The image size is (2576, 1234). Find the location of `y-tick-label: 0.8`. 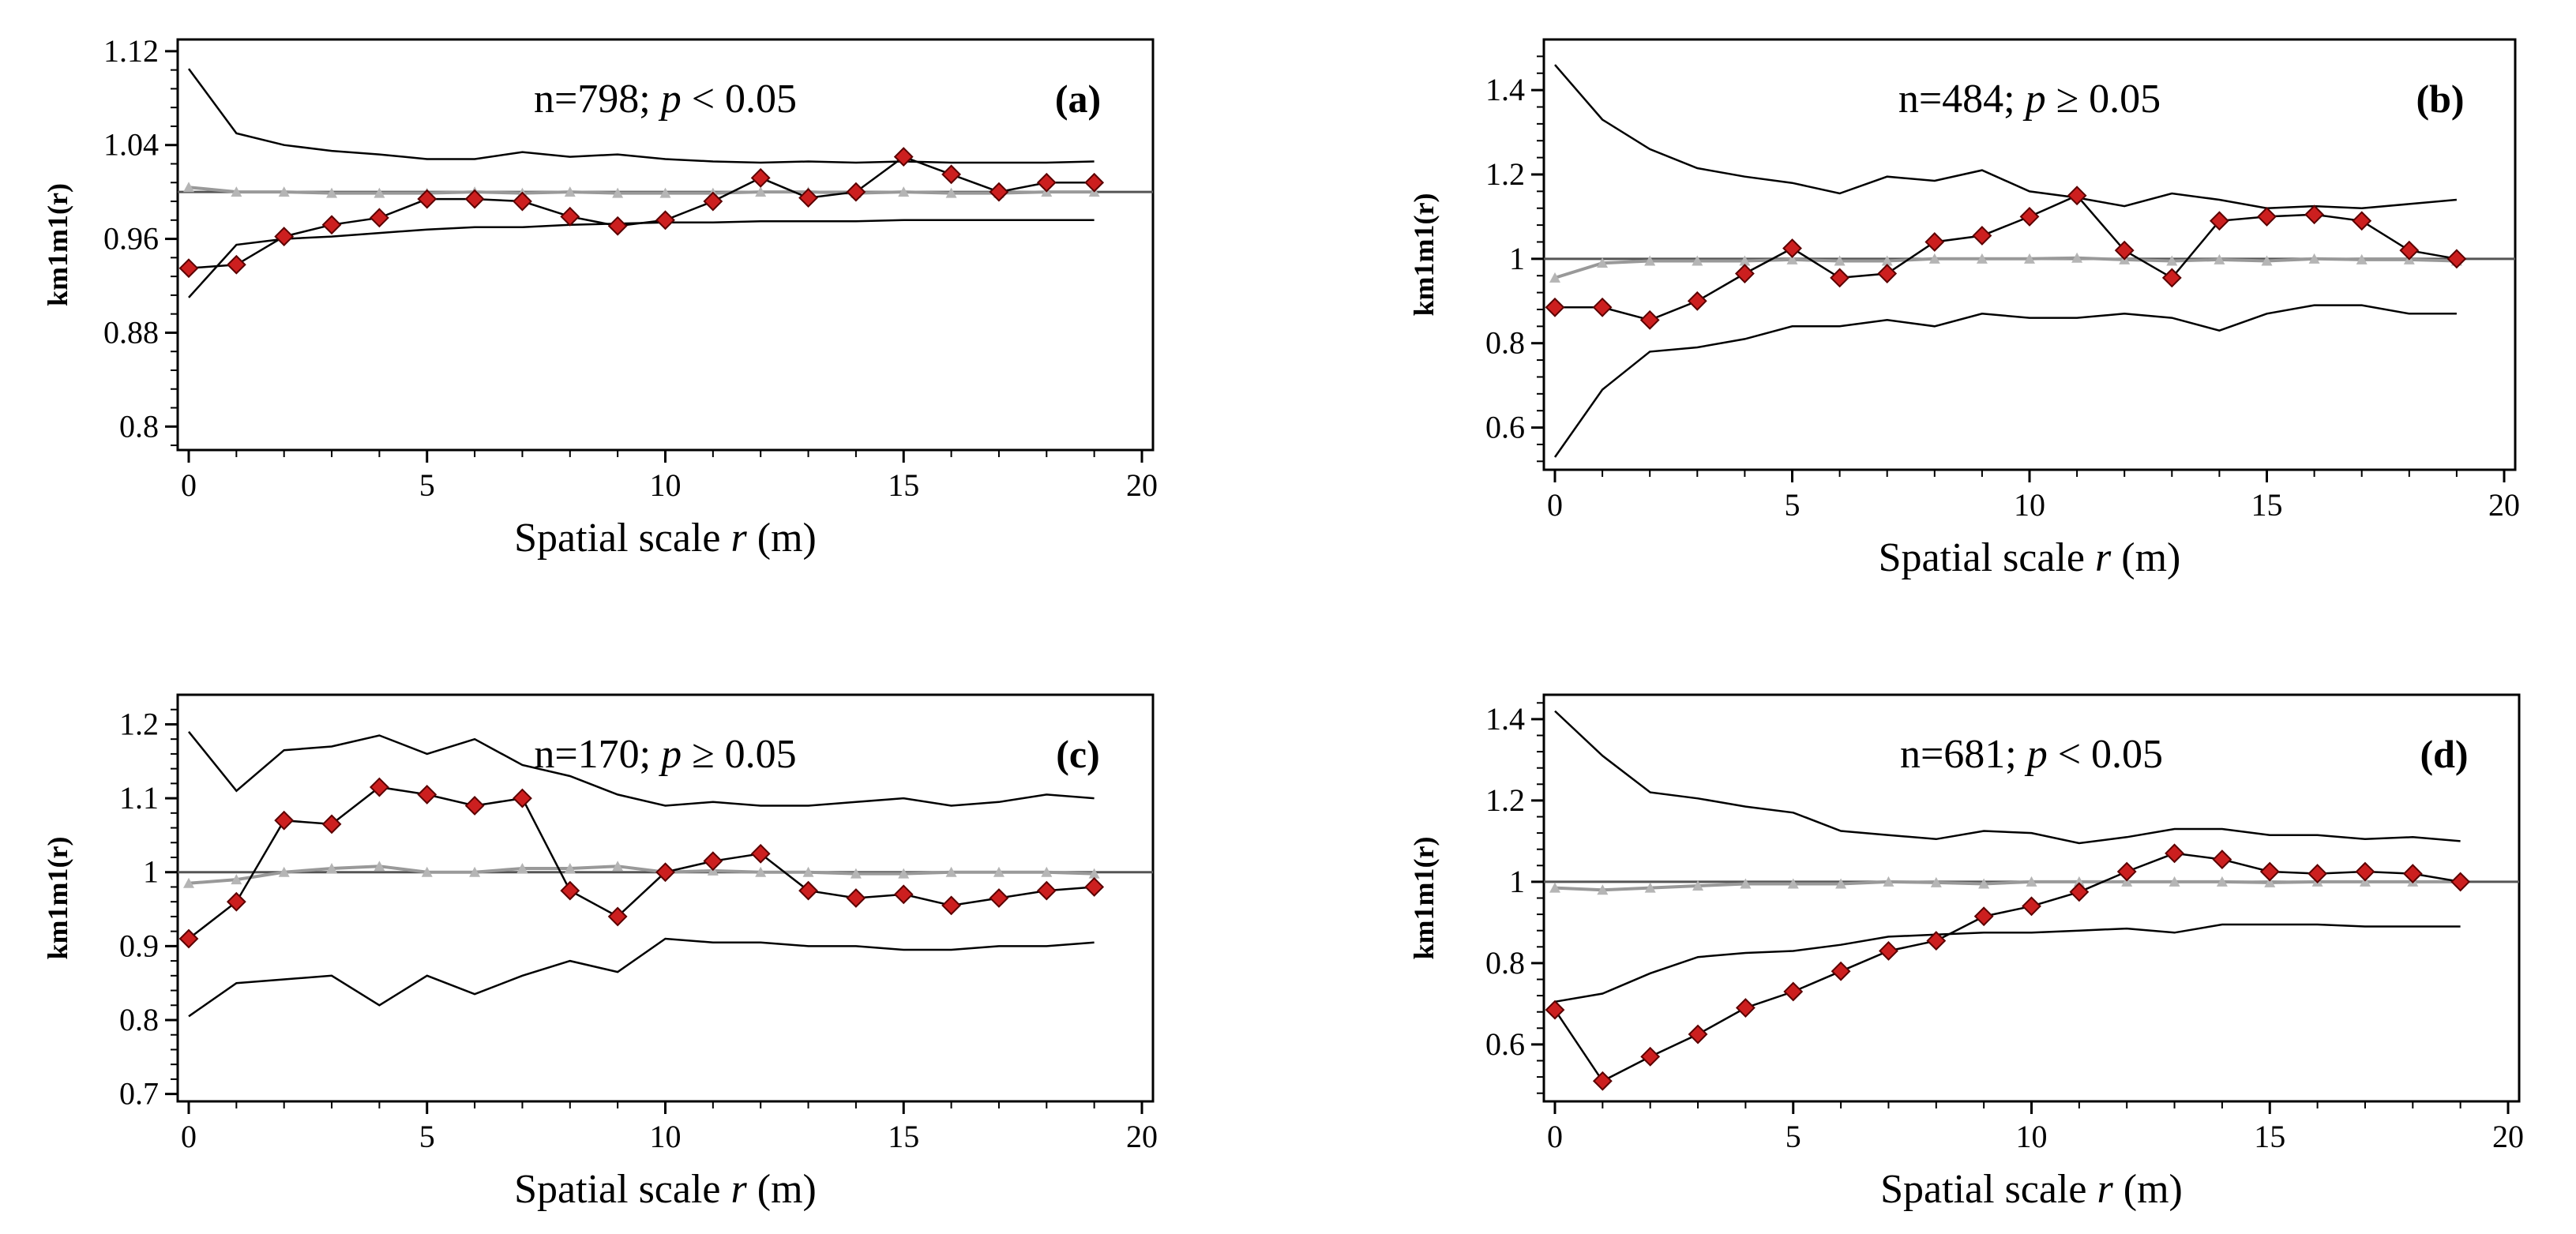

y-tick-label: 0.8 is located at coordinates (139, 1019).